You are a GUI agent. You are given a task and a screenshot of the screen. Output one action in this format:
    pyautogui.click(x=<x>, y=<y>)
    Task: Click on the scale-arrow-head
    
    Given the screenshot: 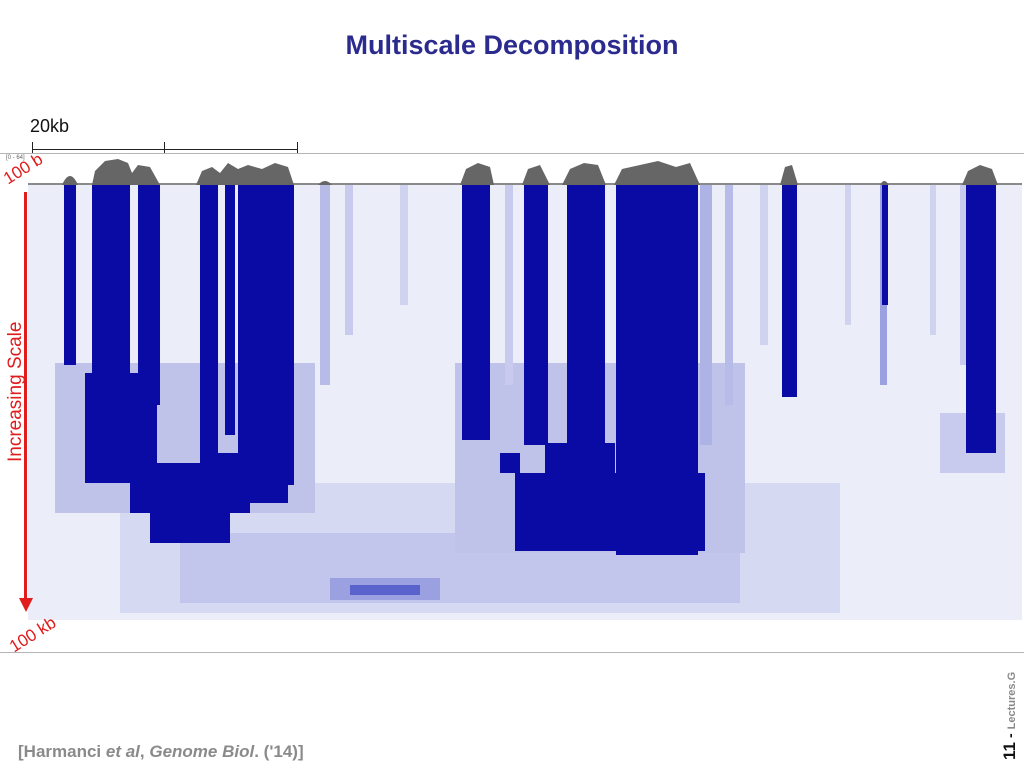 What is the action you would take?
    pyautogui.click(x=26, y=605)
    